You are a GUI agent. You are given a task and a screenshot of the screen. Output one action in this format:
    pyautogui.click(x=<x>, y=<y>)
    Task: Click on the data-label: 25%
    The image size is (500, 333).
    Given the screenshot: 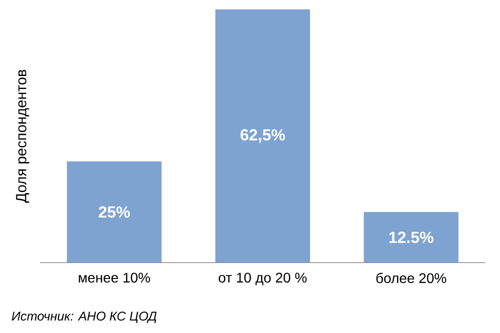 What is the action you would take?
    pyautogui.click(x=114, y=212)
    